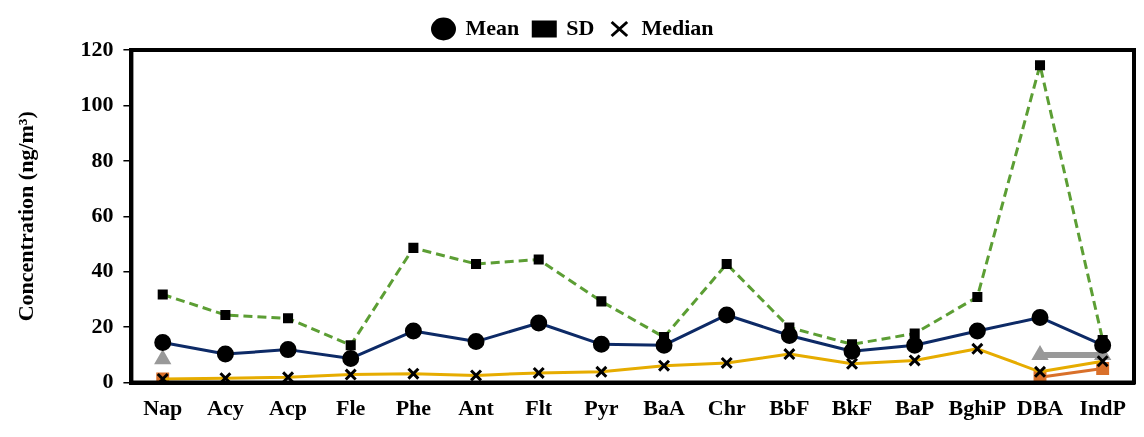  Describe the element at coordinates (476, 408) in the screenshot. I see `x-tick-label: Ant` at that location.